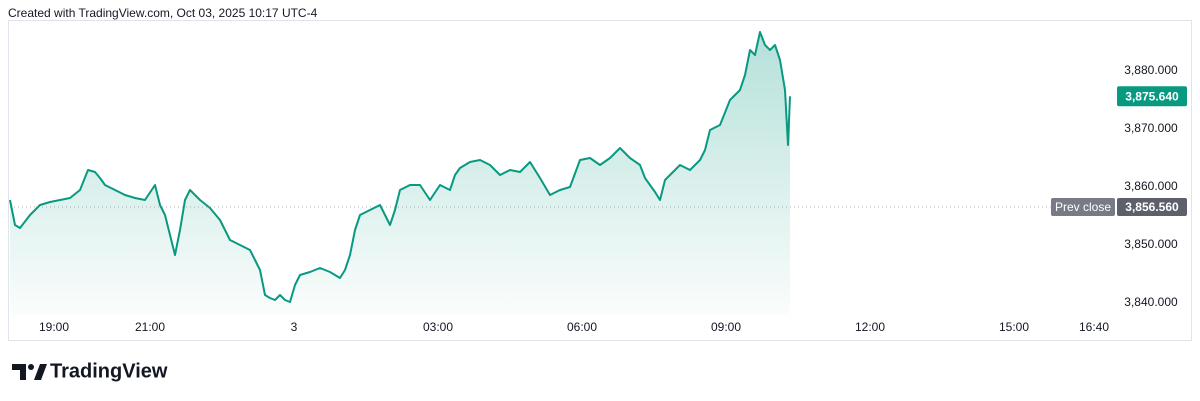 The width and height of the screenshot is (1200, 401). I want to click on last-price-label: 3,875.640, so click(1152, 96).